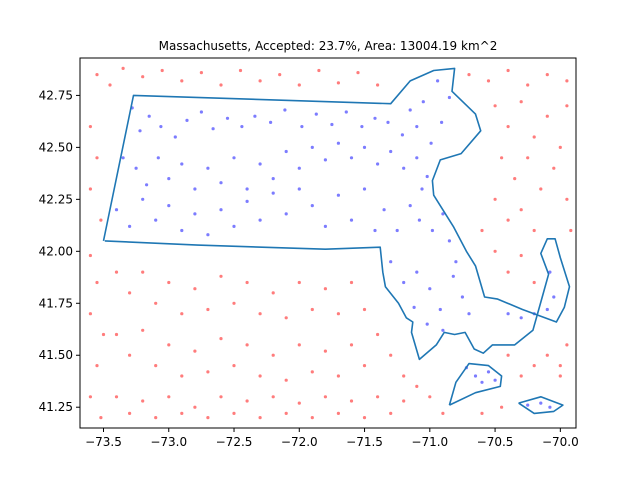 The width and height of the screenshot is (640, 480). Describe the element at coordinates (56, 147) in the screenshot. I see `y-tick-label: 42.50` at that location.